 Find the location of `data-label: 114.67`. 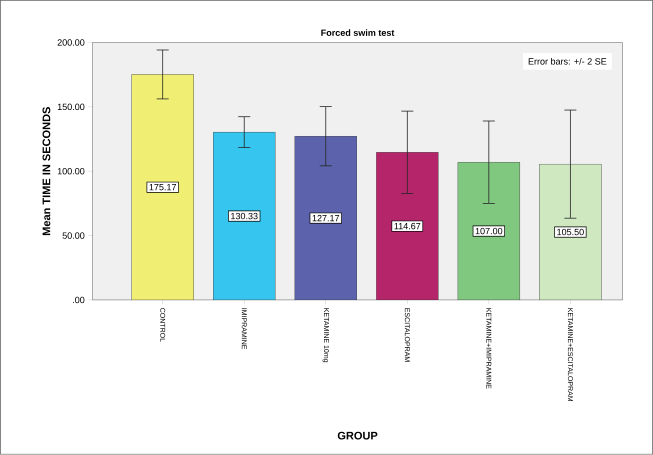

data-label: 114.67 is located at coordinates (407, 226).